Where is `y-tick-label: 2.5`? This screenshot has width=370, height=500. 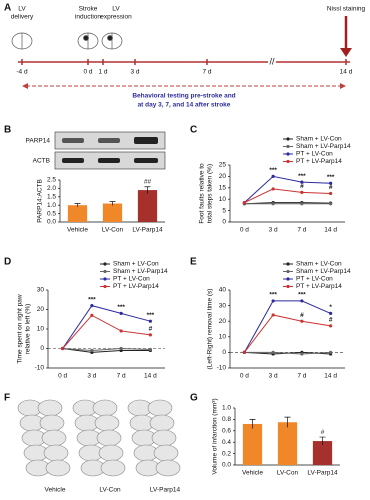 y-tick-label: 2.5 is located at coordinates (51, 180).